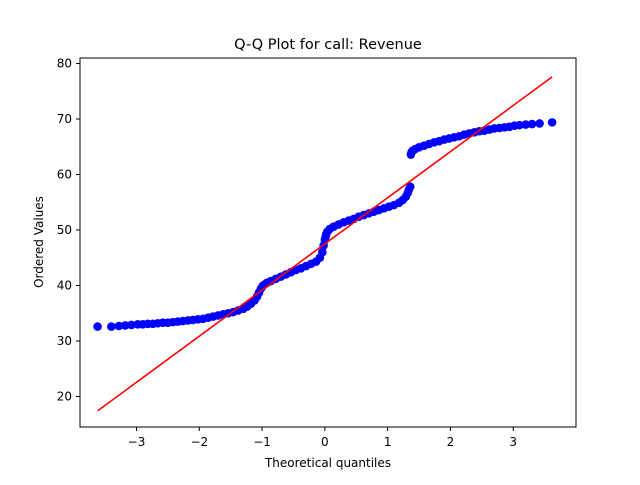 This screenshot has width=640, height=485. What do you see at coordinates (64, 175) in the screenshot?
I see `y-tick-label: 60` at bounding box center [64, 175].